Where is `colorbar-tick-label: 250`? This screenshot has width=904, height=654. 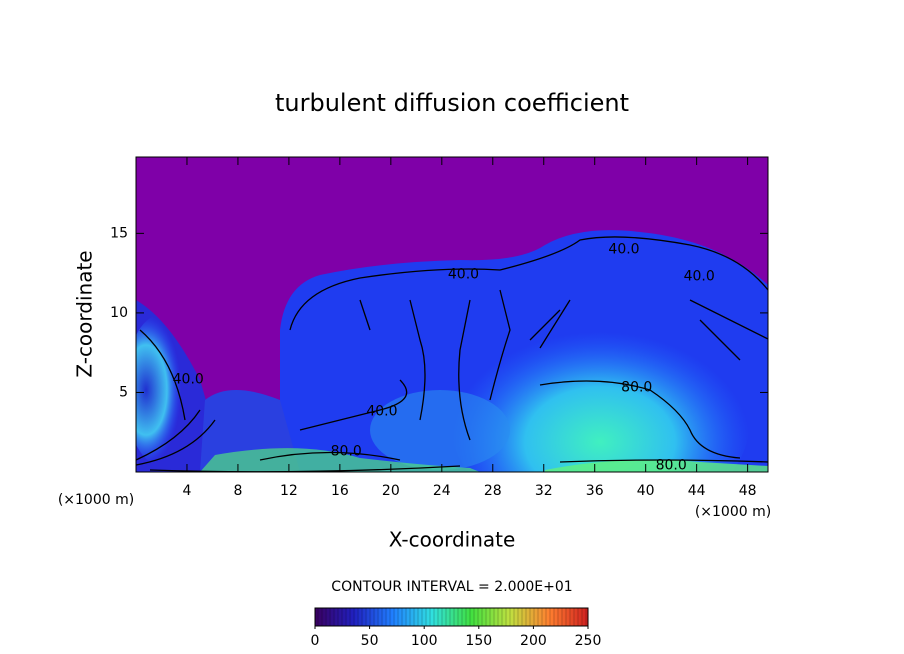
colorbar-tick-label: 250 is located at coordinates (588, 641).